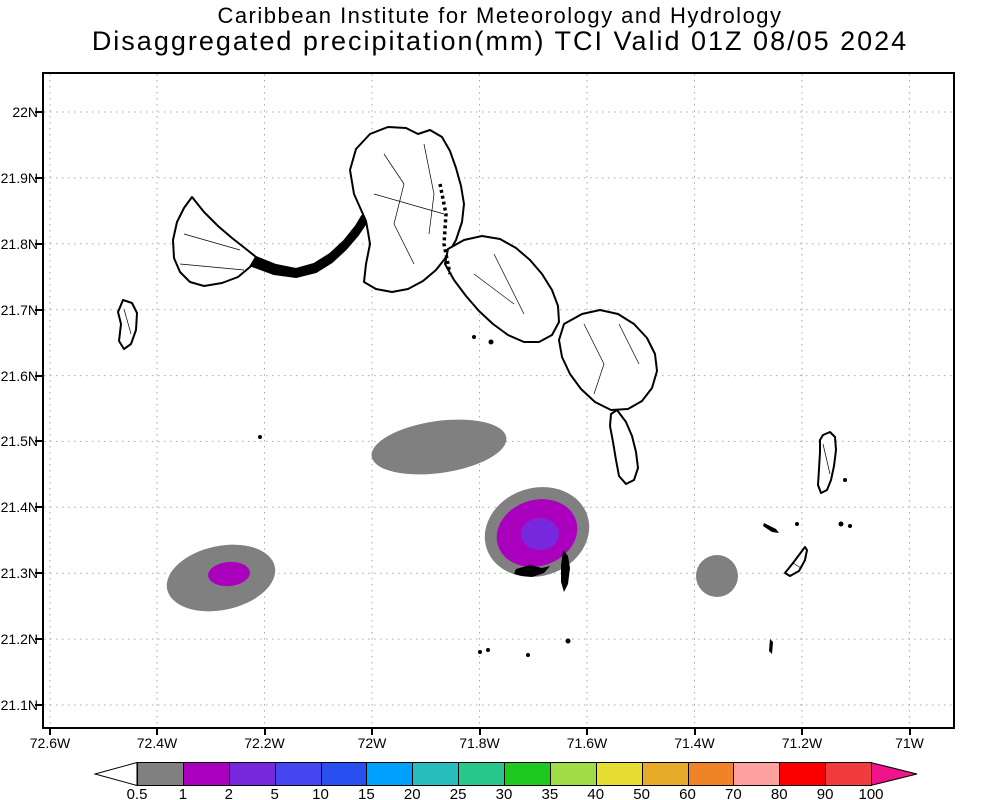 The width and height of the screenshot is (1000, 800). Describe the element at coordinates (309, 246) in the screenshot. I see `island-cay-chain` at that location.